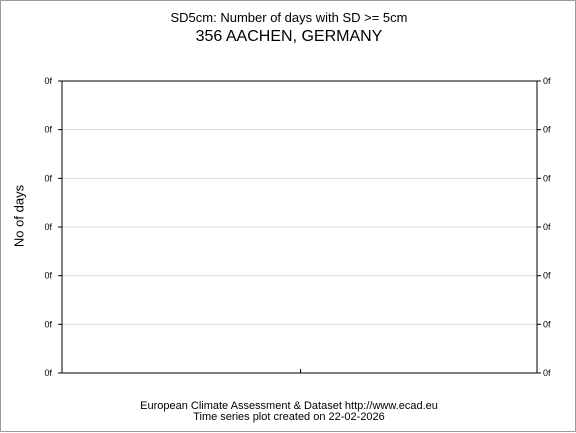  I want to click on chart-title: SD5cm: Number of days with SD >= 5cm, so click(289, 17).